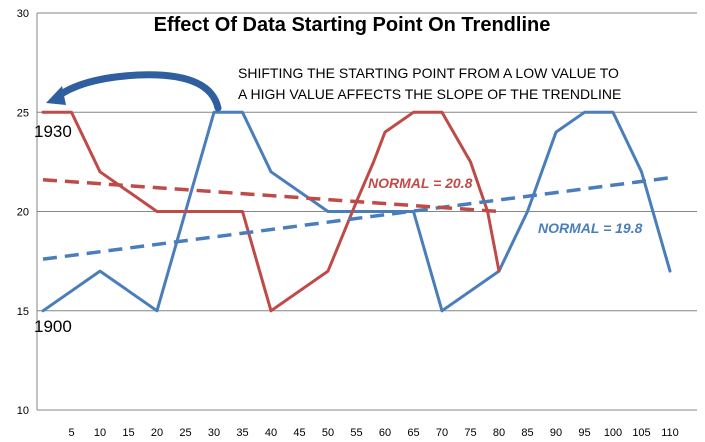 The height and width of the screenshot is (442, 705). Describe the element at coordinates (185, 433) in the screenshot. I see `x-tick-label: 25` at that location.